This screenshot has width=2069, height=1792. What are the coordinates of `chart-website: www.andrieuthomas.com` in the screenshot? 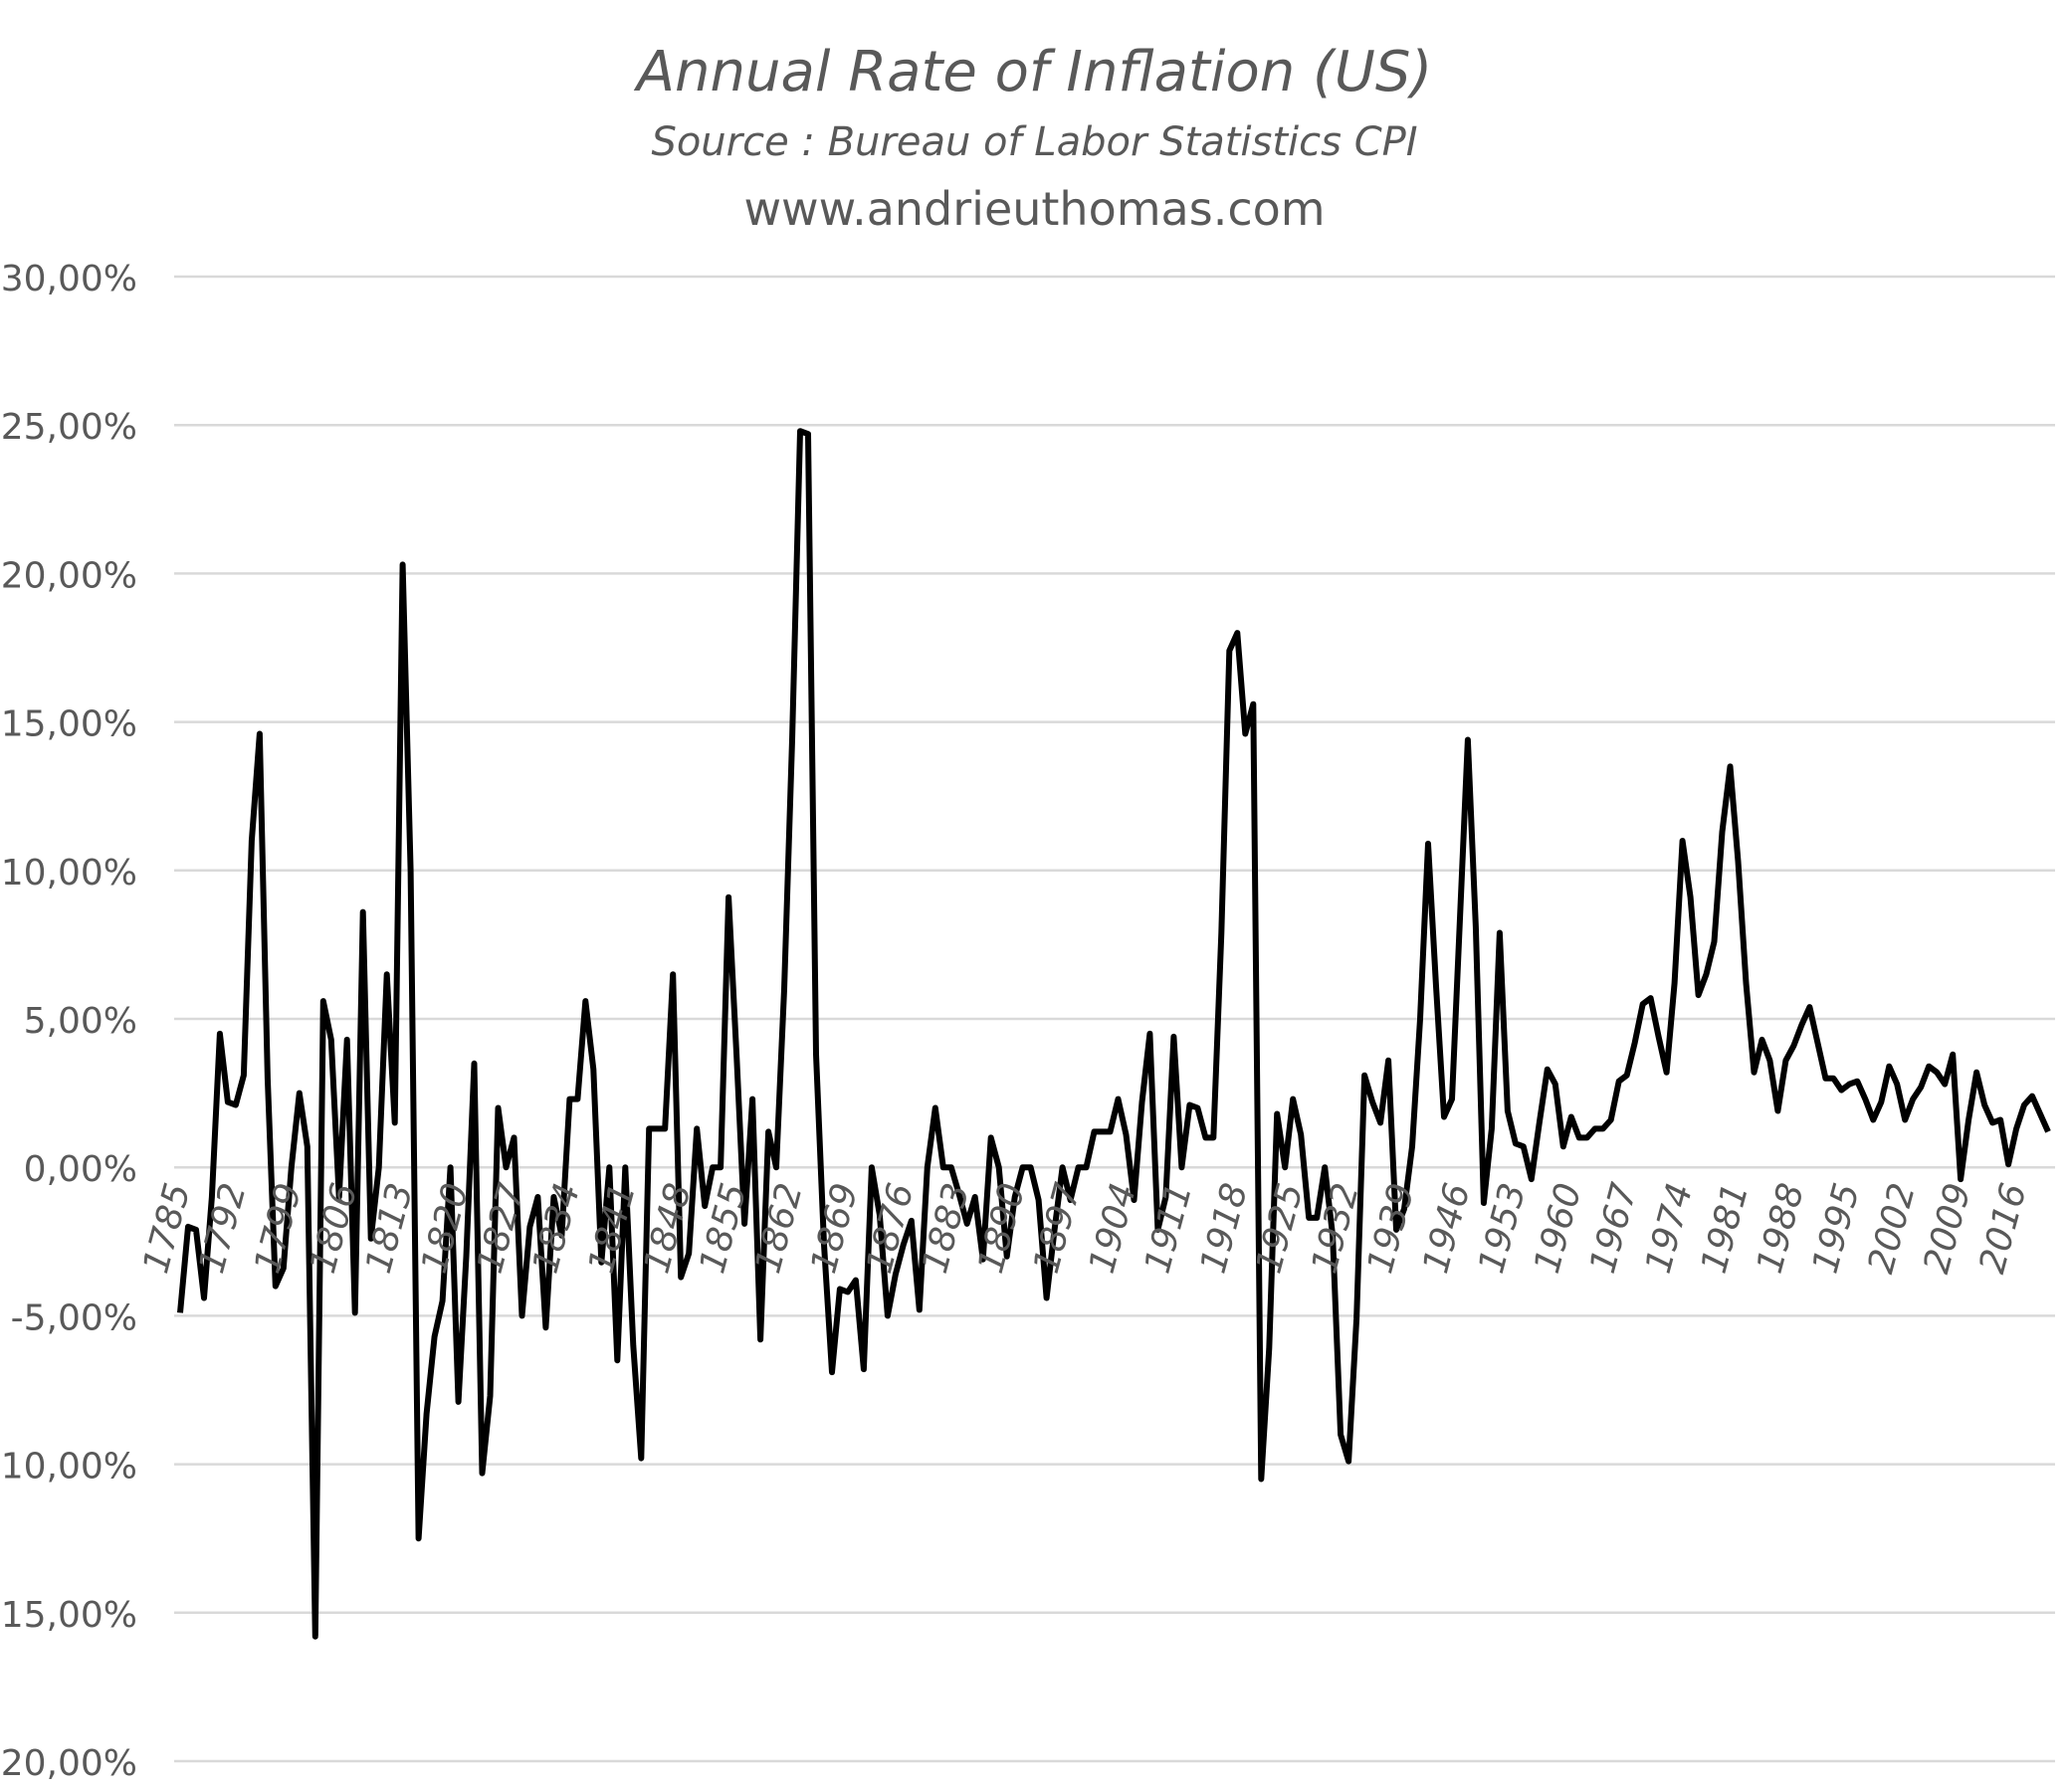 It's located at (1034, 209).